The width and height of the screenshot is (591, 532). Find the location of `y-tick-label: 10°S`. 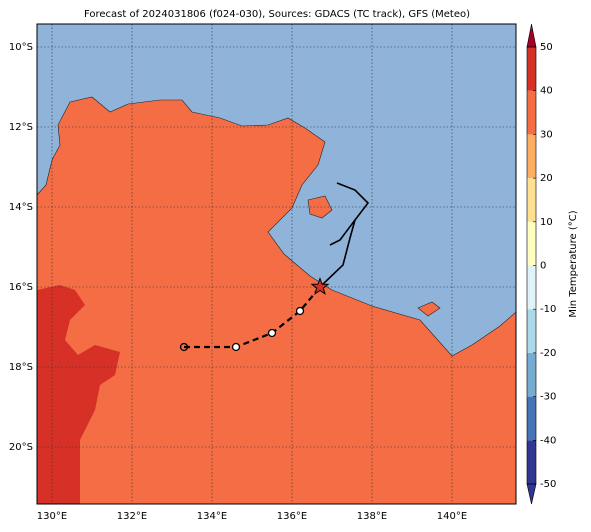

y-tick-label: 10°S is located at coordinates (21, 47).